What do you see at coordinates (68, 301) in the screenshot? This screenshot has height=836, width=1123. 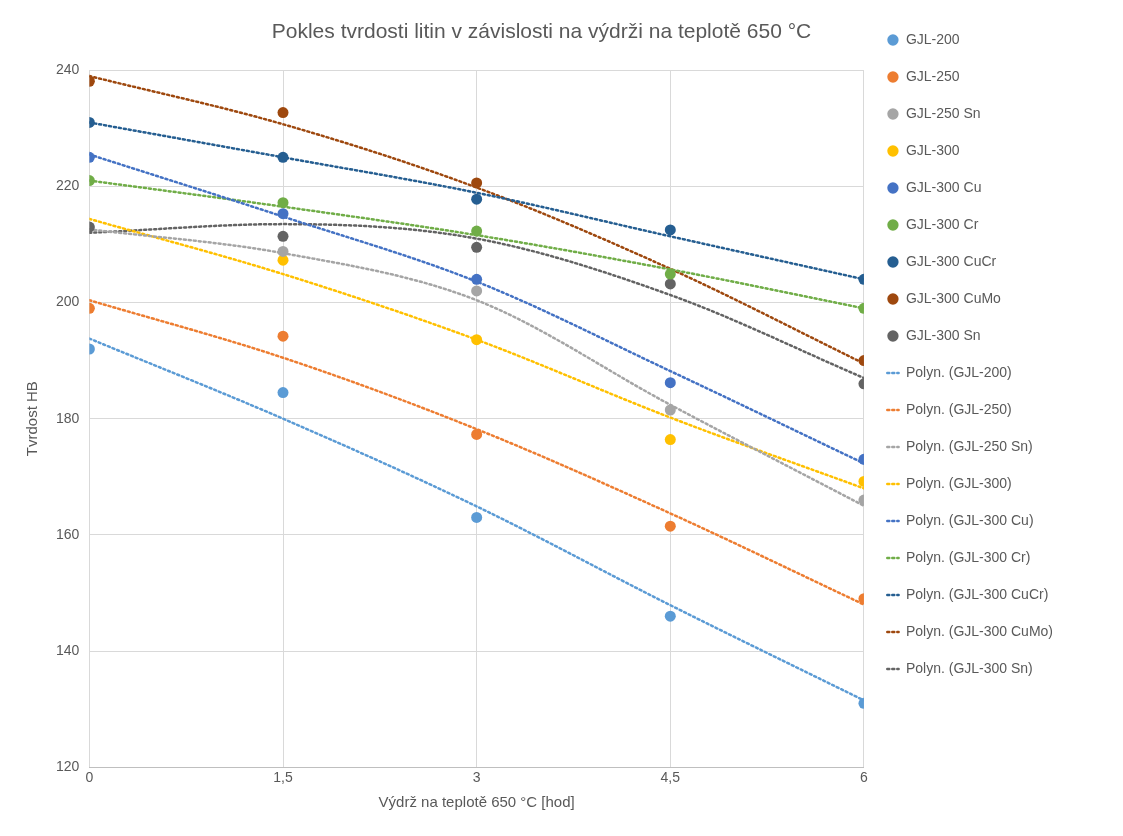 I see `y-tick-label: 200` at bounding box center [68, 301].